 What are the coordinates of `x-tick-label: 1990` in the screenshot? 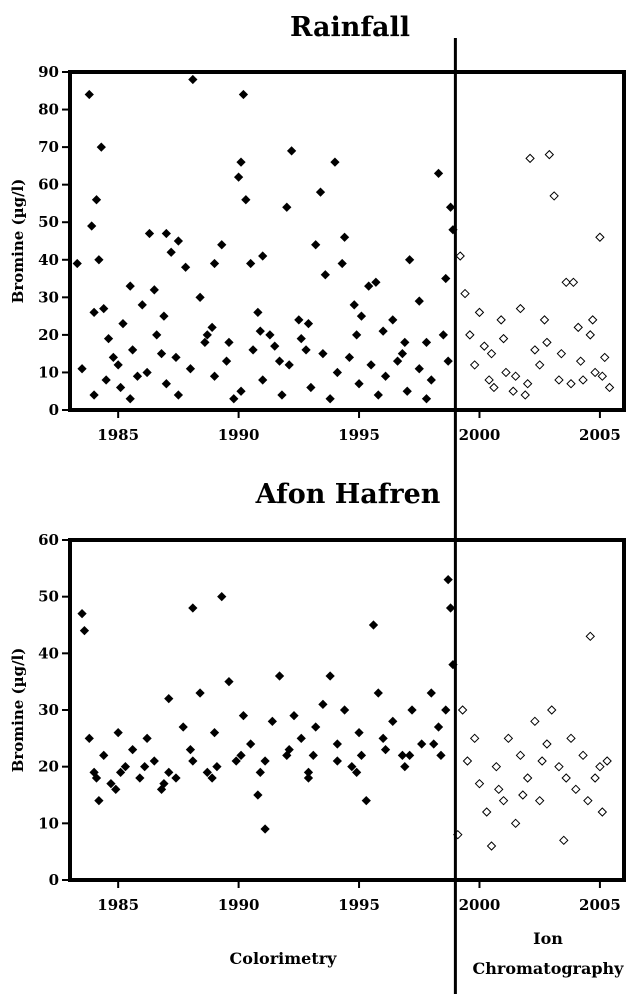 It's located at (239, 905).